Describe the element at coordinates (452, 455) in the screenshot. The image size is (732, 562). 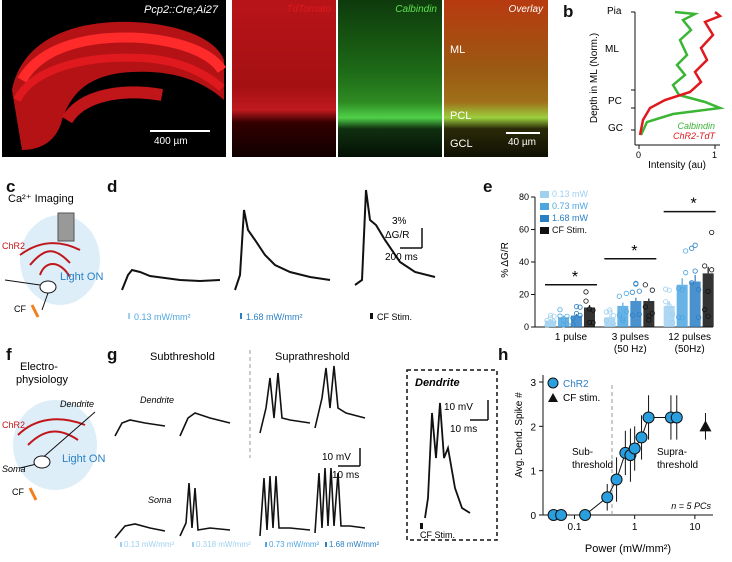
I see `inset-box` at that location.